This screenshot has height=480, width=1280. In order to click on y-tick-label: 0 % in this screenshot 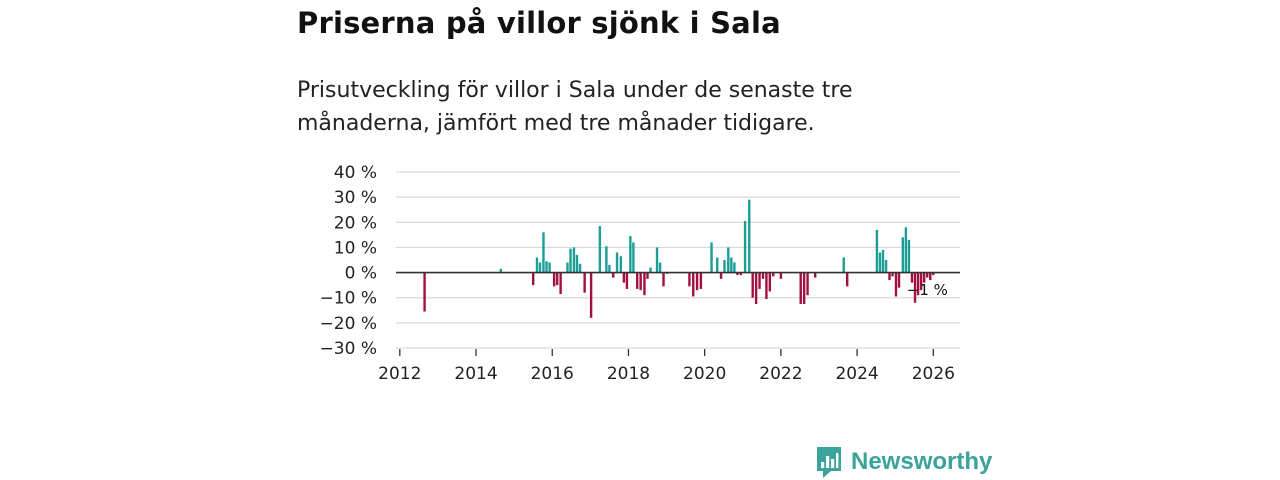, I will do `click(361, 274)`.